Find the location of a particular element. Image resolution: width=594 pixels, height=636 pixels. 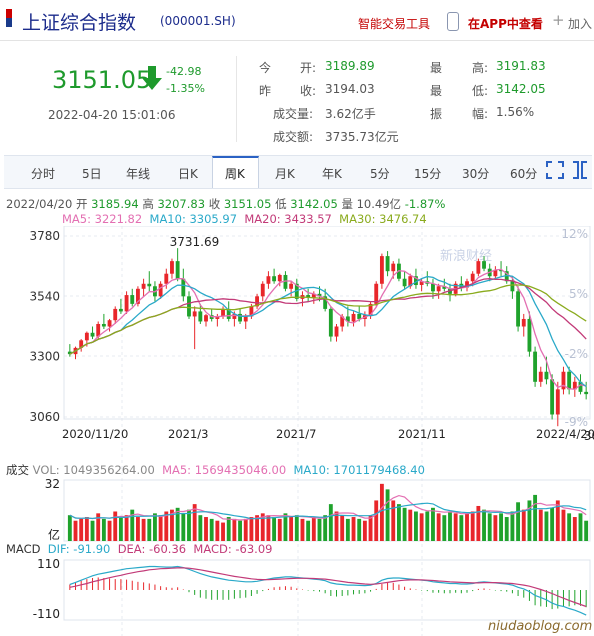

smart-trade-link: 智能交易工具 is located at coordinates (394, 24).